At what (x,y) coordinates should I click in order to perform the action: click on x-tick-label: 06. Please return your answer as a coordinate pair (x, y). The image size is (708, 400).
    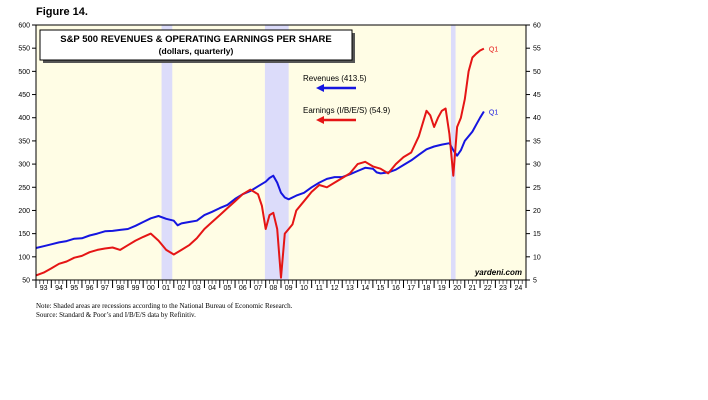
    Looking at the image, I should click on (243, 288).